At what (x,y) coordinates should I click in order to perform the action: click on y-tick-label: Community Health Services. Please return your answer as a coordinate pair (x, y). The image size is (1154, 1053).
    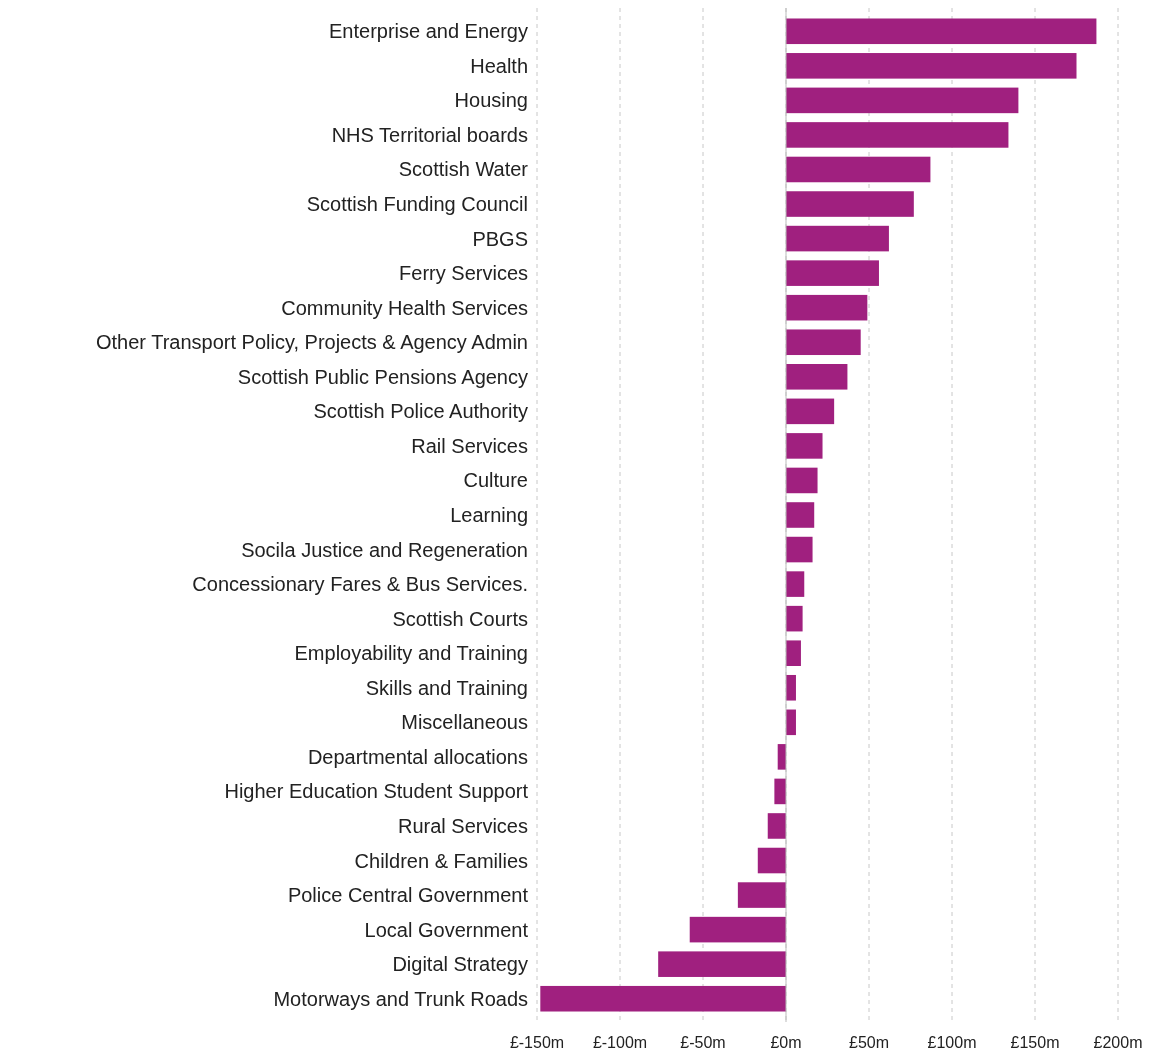
    Looking at the image, I should click on (404, 307).